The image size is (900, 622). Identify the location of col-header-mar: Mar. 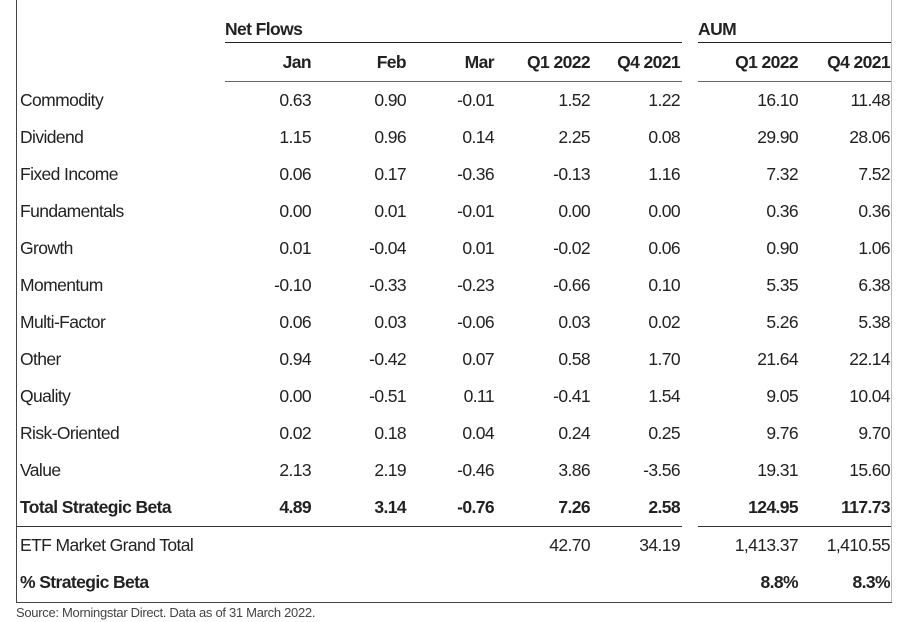
(452, 62).